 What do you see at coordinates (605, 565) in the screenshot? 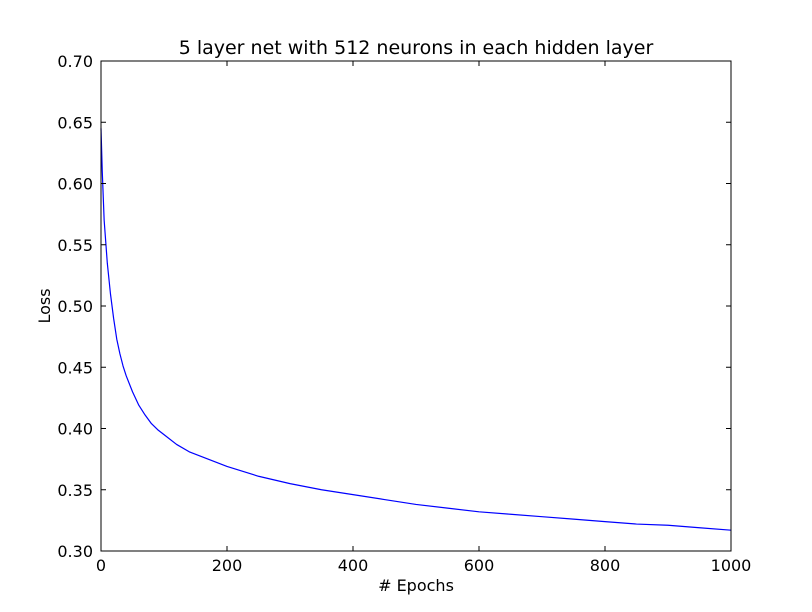
I see `x-tick-label: 800` at bounding box center [605, 565].